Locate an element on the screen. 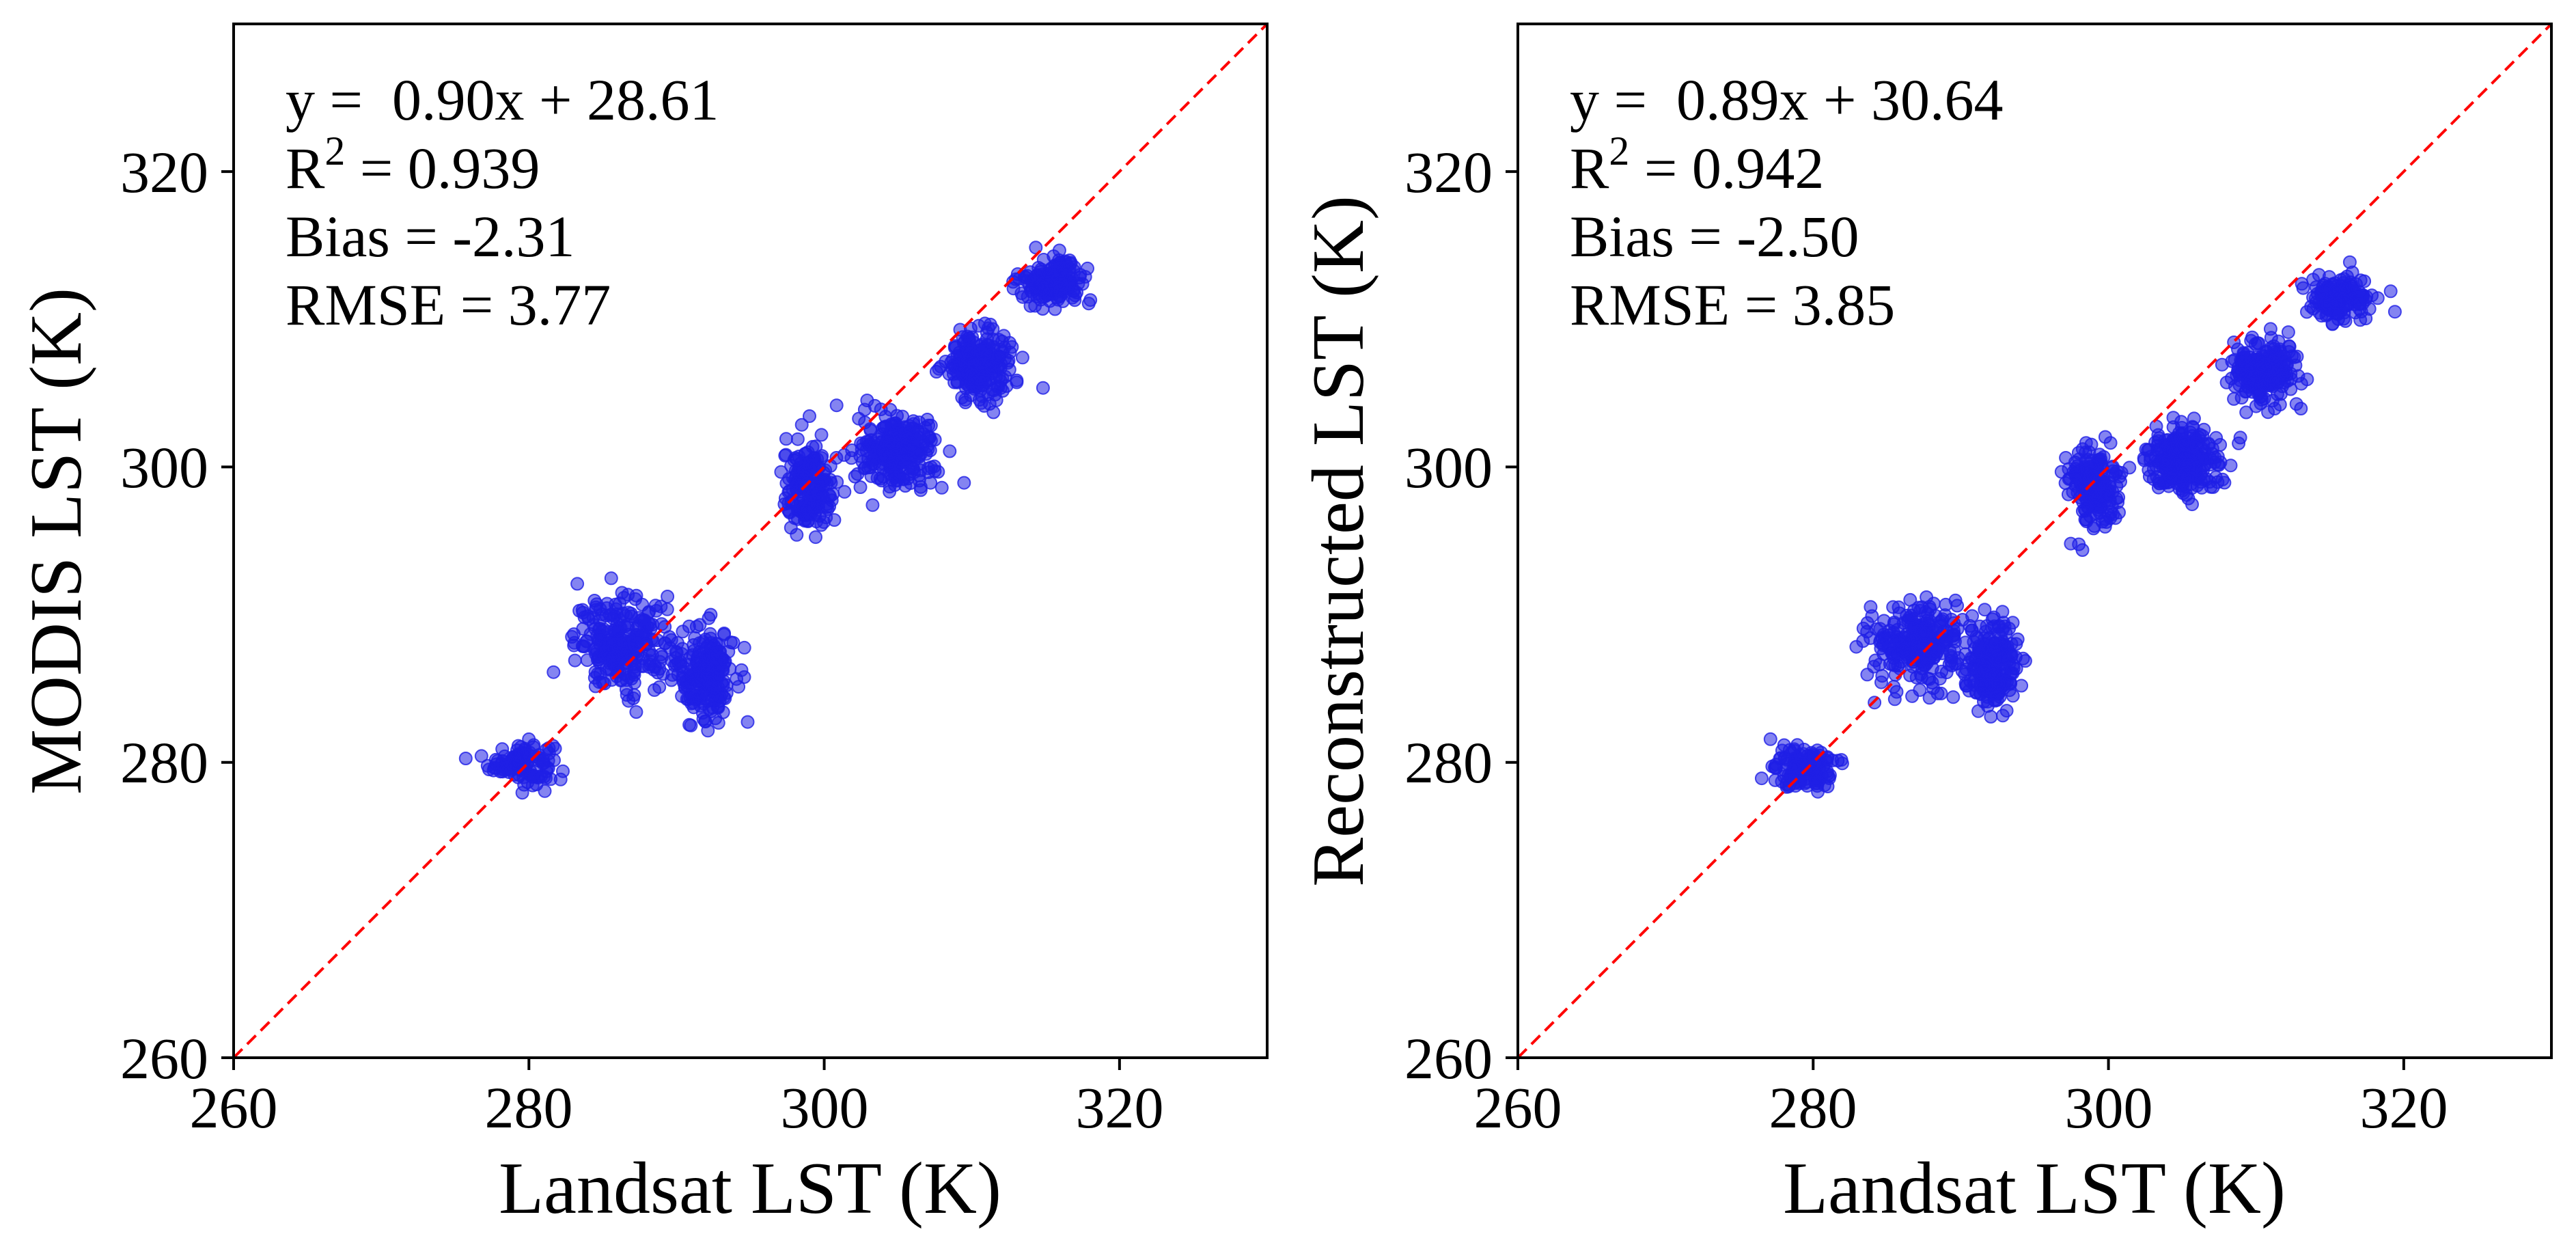 Image resolution: width=2576 pixels, height=1247 pixels. r-squared-value: = 0.942 is located at coordinates (1726, 168).